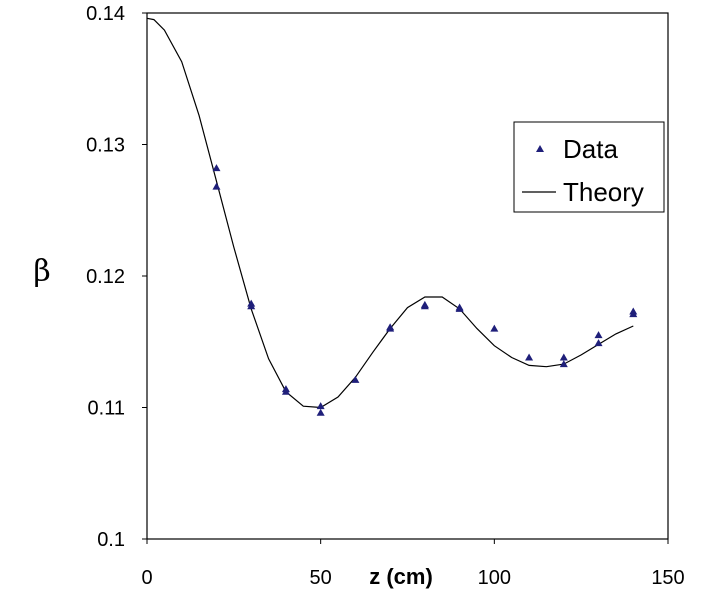 This screenshot has width=702, height=597. I want to click on y-tick-label: 0.12, so click(105, 277).